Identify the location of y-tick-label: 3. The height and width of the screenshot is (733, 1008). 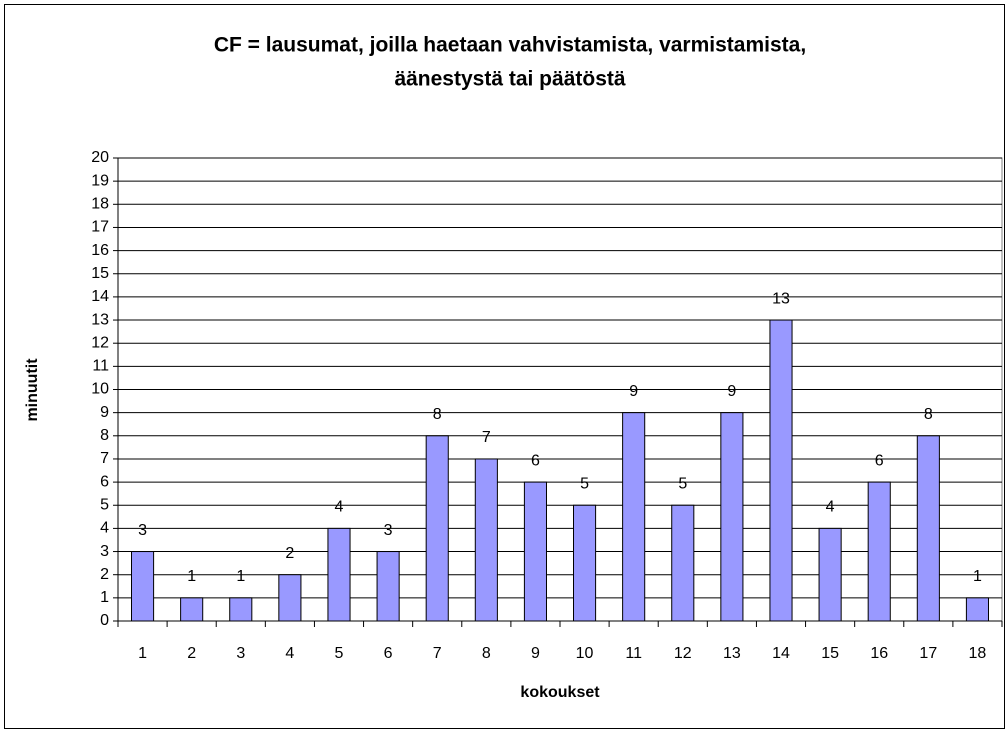
(104, 551).